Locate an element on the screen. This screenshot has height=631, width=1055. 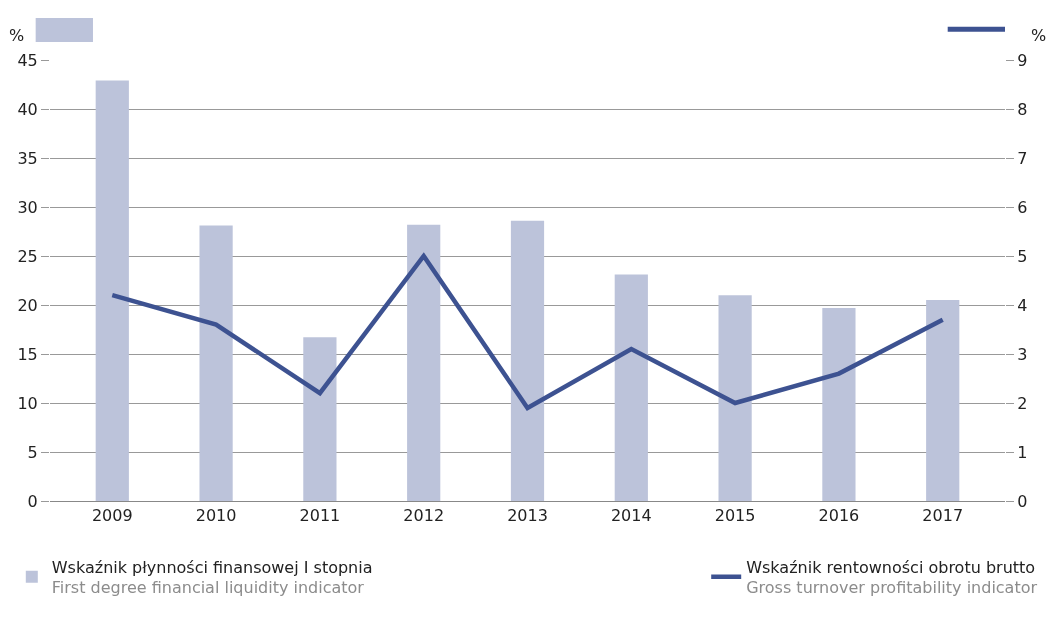
legend-label: Wskaźnik rentowności obrotu brutto Gross turnover profitability indicator is located at coordinates (892, 577).